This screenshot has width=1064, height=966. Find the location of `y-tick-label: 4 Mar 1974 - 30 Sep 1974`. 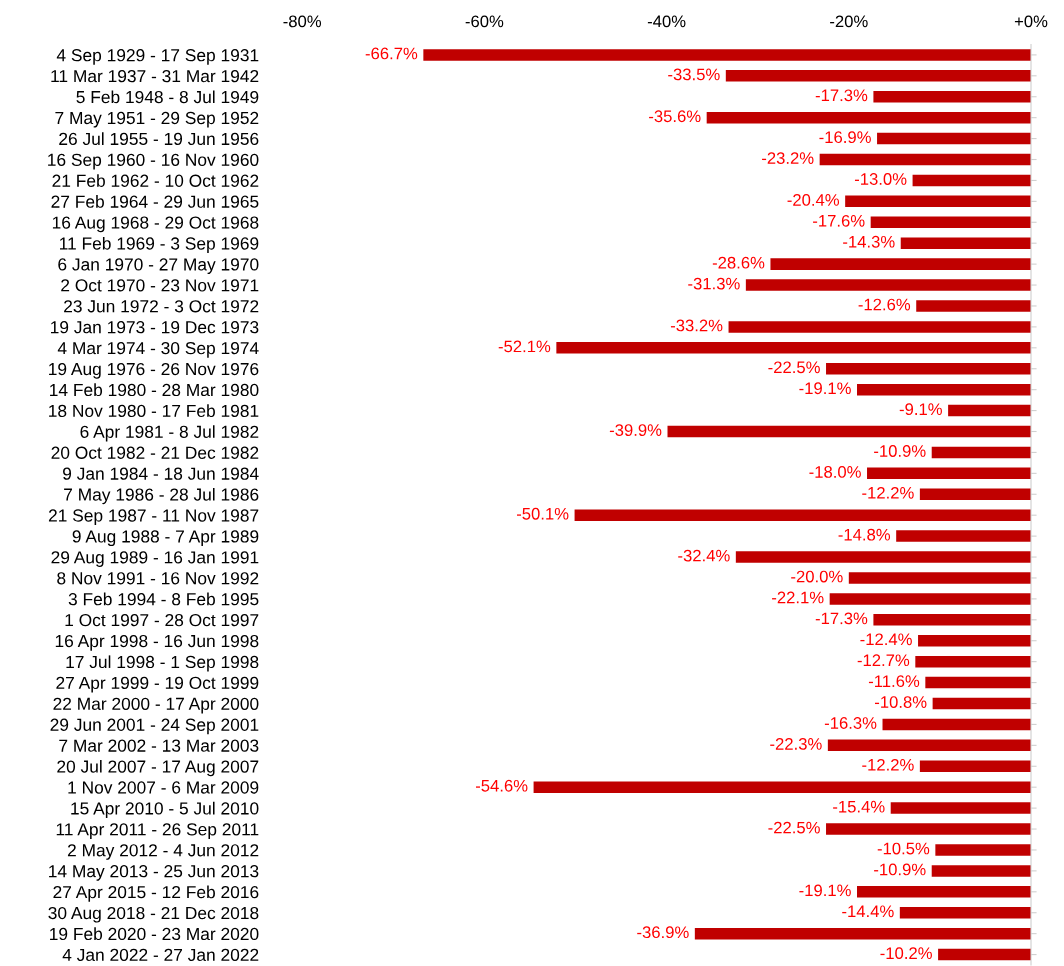

y-tick-label: 4 Mar 1974 - 30 Sep 1974 is located at coordinates (158, 349).